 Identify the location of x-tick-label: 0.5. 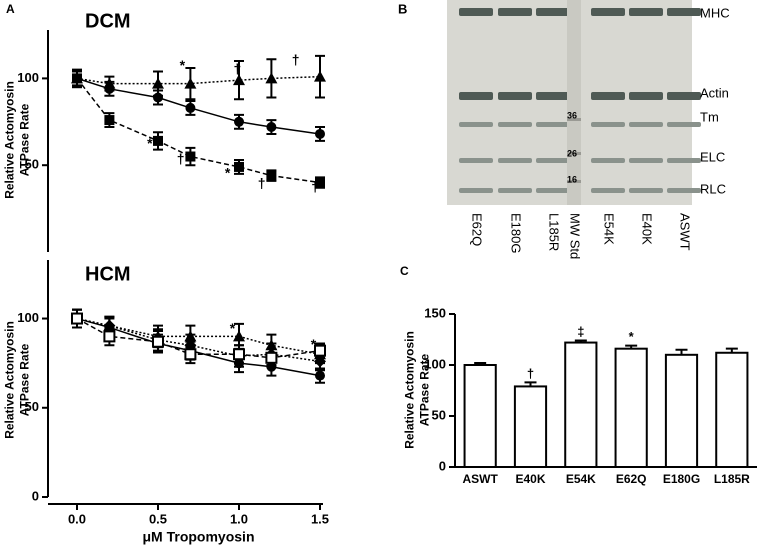
(158, 518).